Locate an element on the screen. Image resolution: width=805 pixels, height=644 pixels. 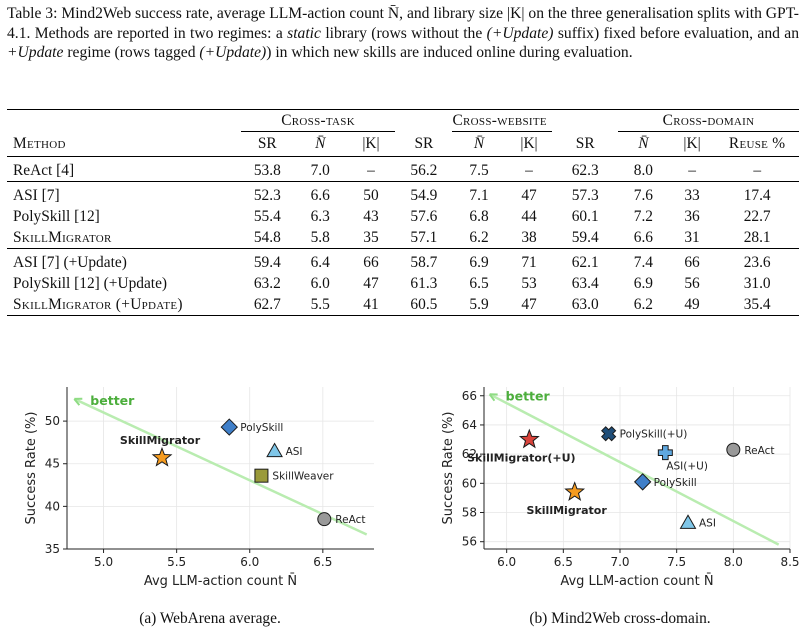
value-cell: 33 is located at coordinates (692, 193).